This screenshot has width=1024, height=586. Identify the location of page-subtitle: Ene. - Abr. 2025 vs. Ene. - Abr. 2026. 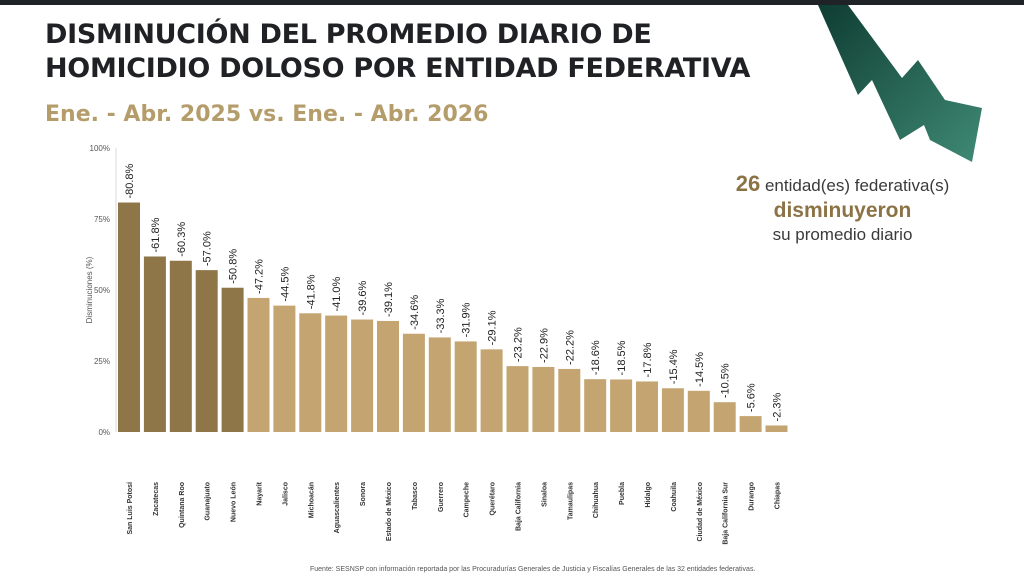
(267, 114).